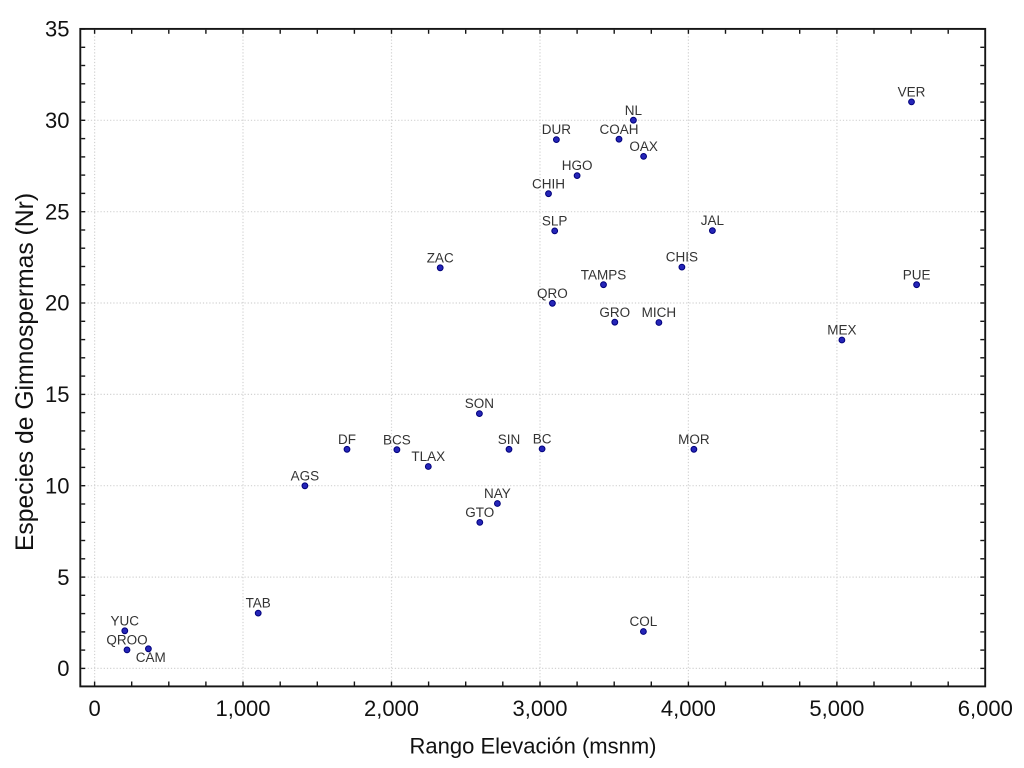  Describe the element at coordinates (548, 183) in the screenshot. I see `svg-text: CHIH` at that location.